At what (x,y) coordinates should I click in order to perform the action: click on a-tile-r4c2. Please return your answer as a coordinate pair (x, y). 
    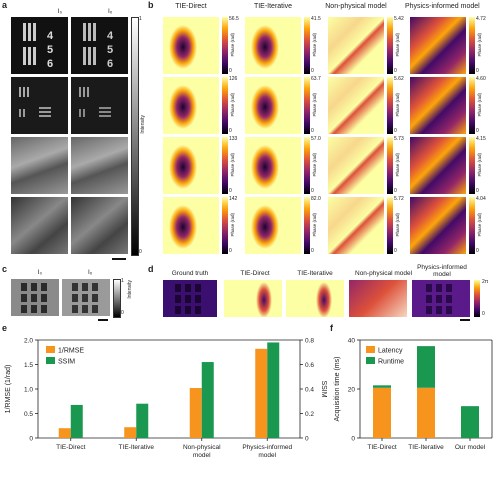
    Looking at the image, I should click on (99, 225).